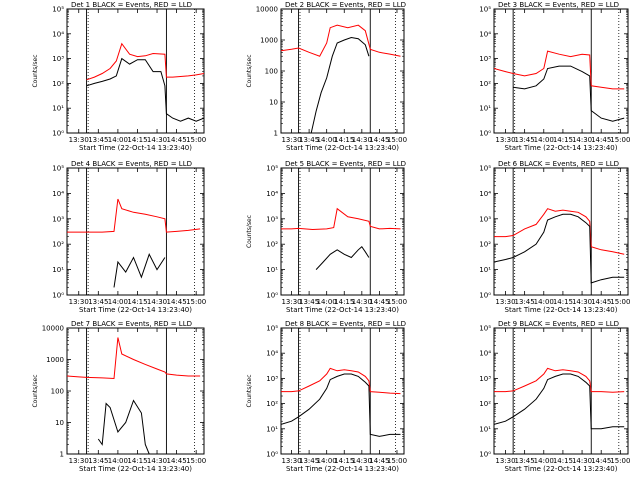 This screenshot has width=640, height=480. Describe the element at coordinates (57, 392) in the screenshot. I see `y-tick-label: 100` at that location.